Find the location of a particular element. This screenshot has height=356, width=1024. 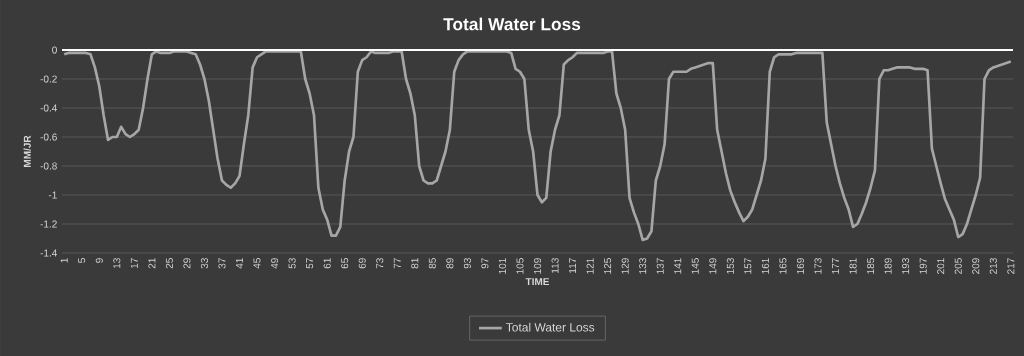

x-tick-label: 53 is located at coordinates (292, 263).